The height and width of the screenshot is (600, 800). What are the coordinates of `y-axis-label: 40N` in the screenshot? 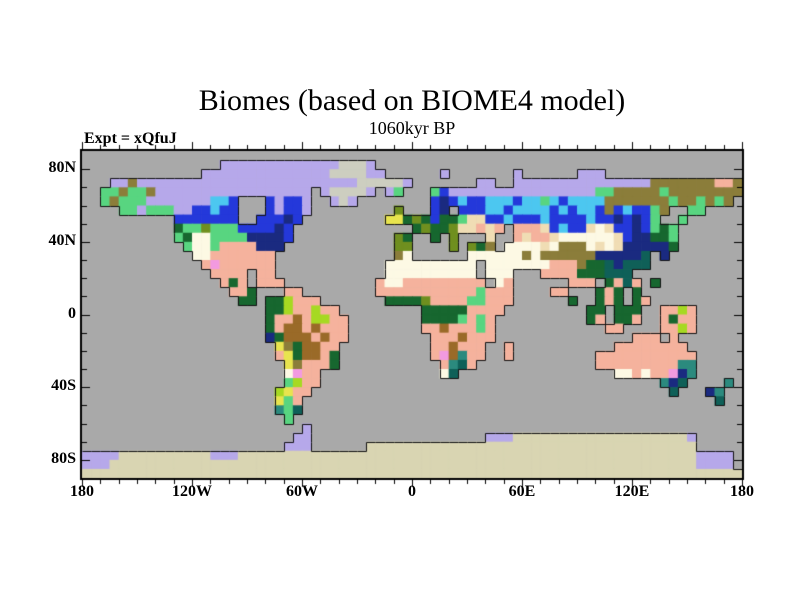 It's located at (62, 240).